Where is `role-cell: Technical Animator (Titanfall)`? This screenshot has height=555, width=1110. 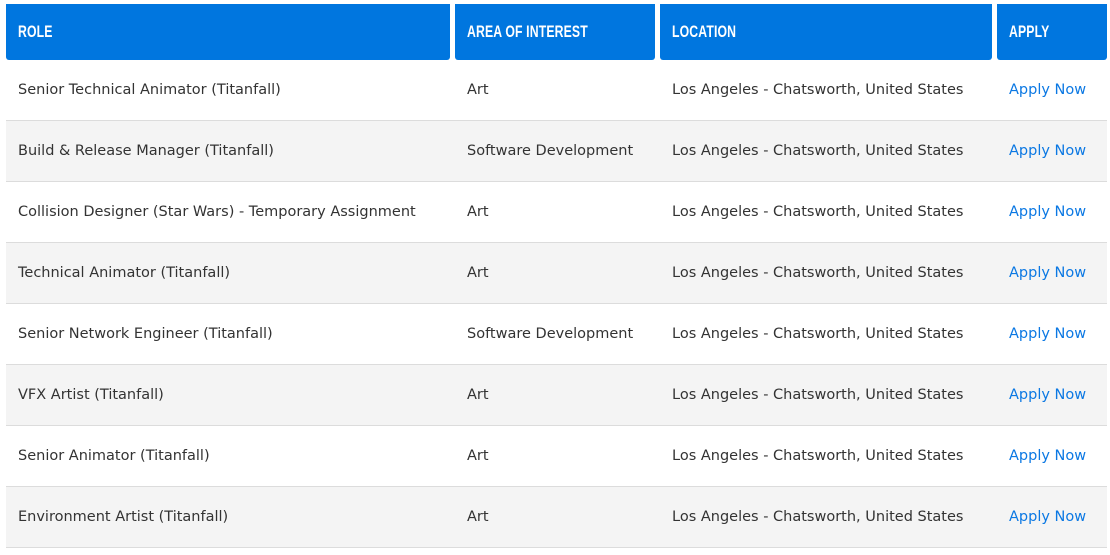
role-cell: Technical Animator (Titanfall) is located at coordinates (124, 273).